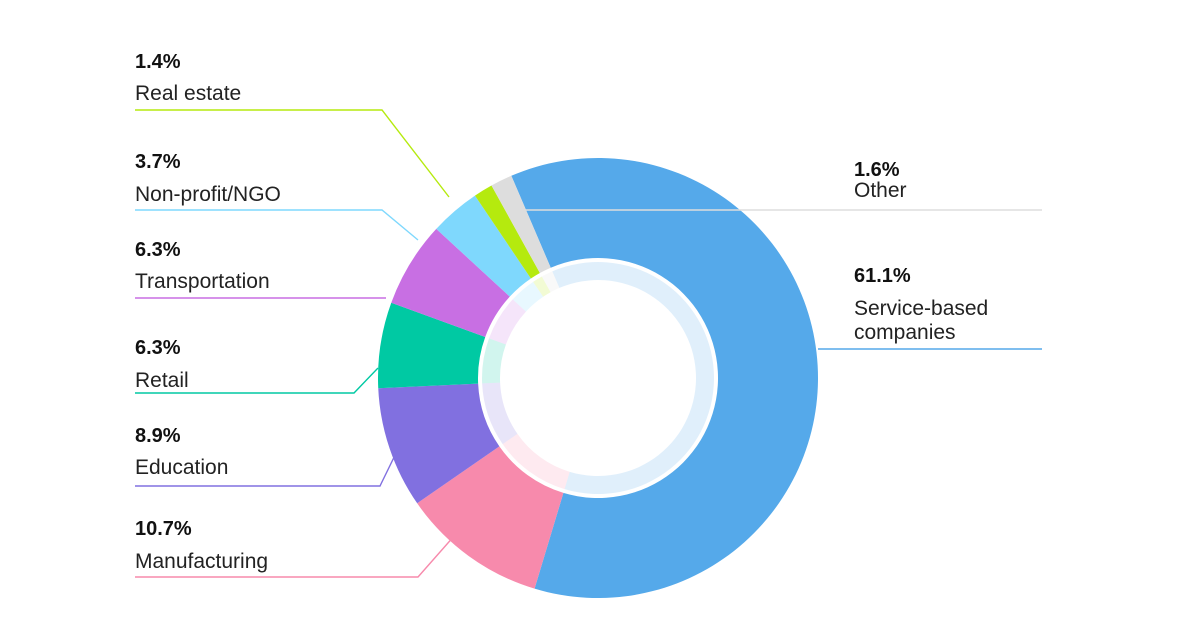  Describe the element at coordinates (158, 250) in the screenshot. I see `value-label-transportation: 6.3%` at that location.